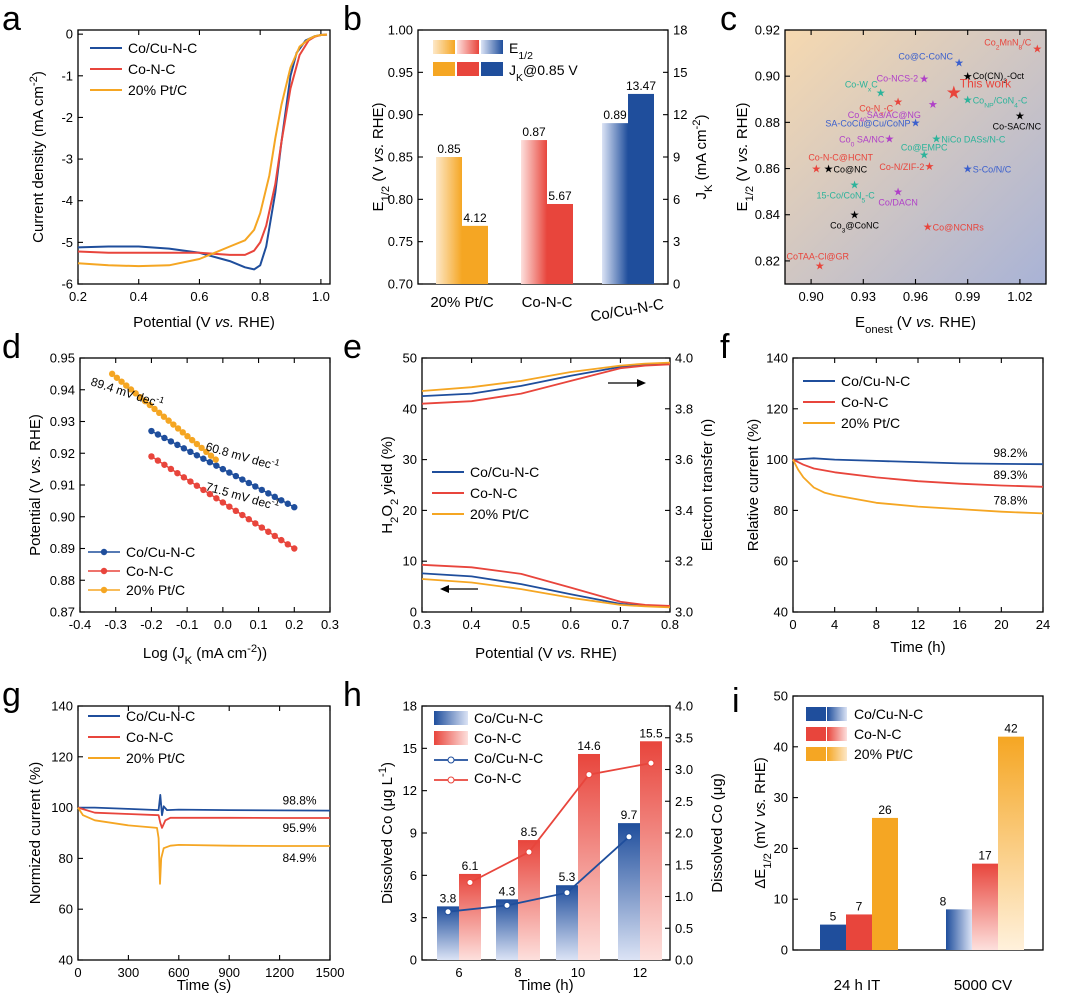  I want to click on x-tick-label: 300, so click(129, 972).